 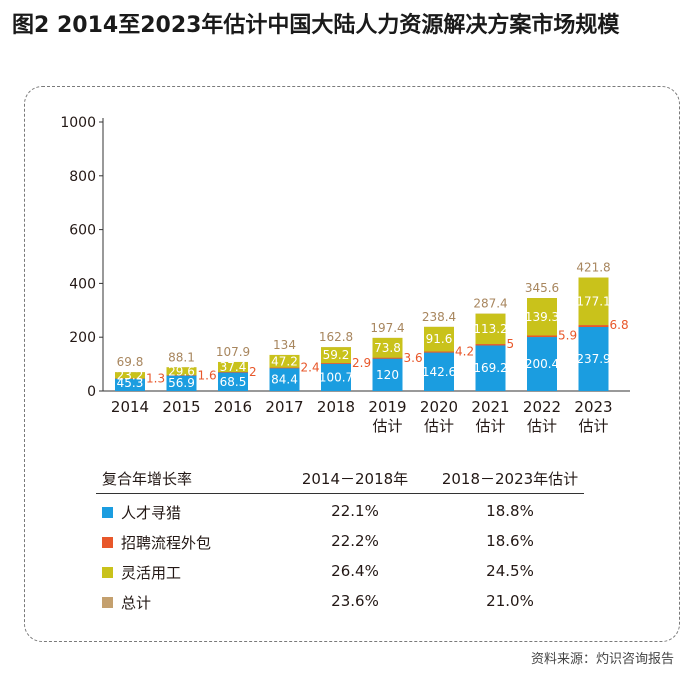 I want to click on x-tick-label: 2017, so click(x=284, y=407).